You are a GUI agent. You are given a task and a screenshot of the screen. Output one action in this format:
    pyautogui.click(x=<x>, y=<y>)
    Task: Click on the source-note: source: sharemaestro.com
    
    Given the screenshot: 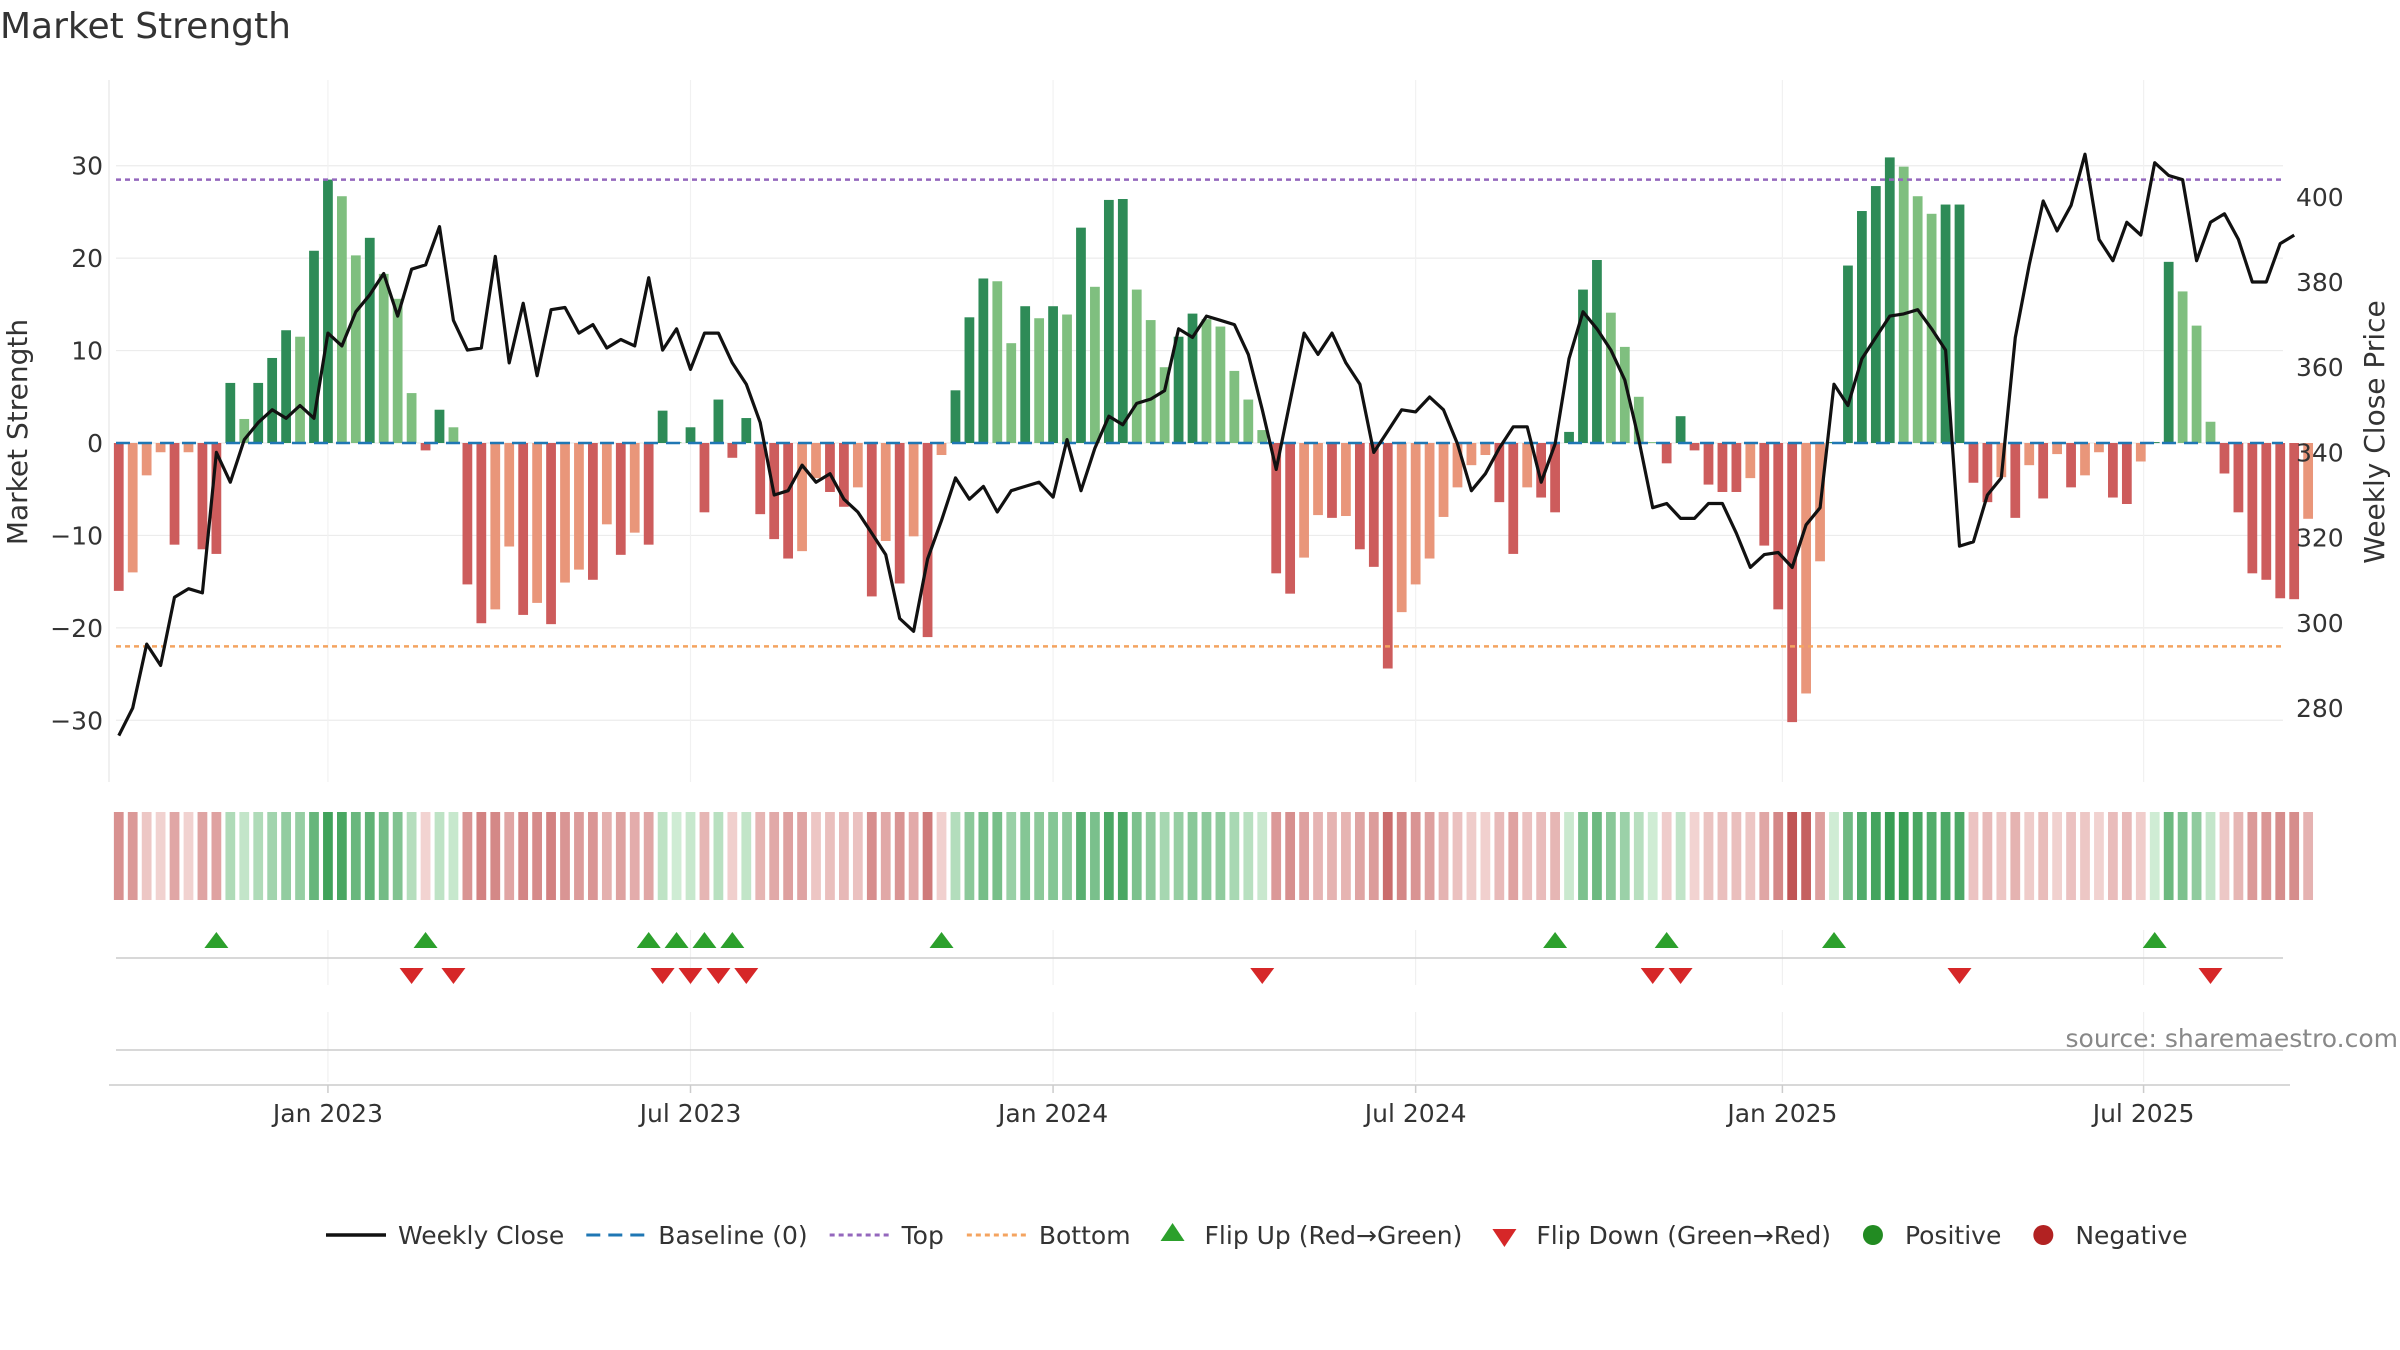 What is the action you would take?
    pyautogui.click(x=2232, y=1038)
    